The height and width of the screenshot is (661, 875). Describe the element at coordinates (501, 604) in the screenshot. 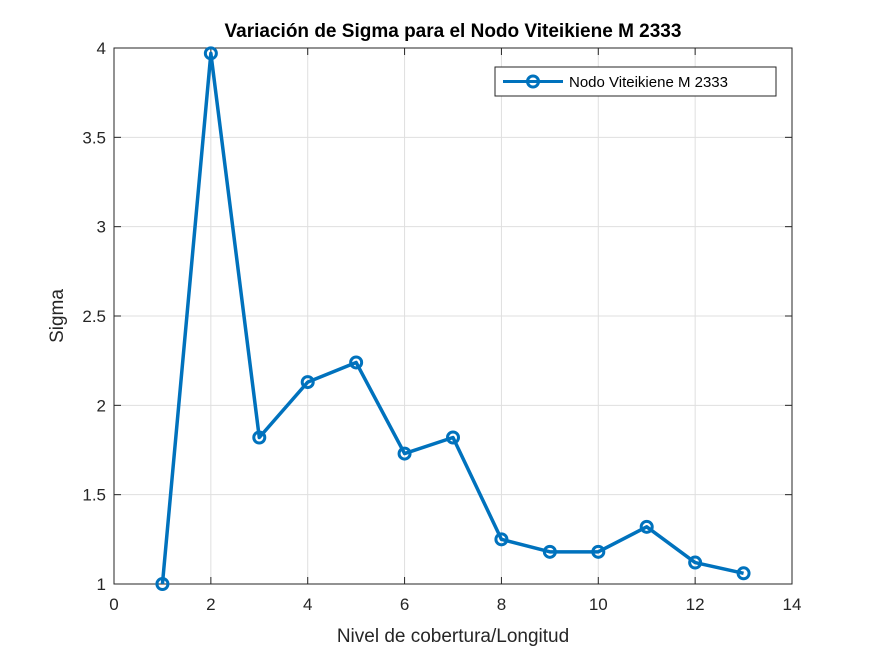

I see `x-tick-label: 8` at that location.